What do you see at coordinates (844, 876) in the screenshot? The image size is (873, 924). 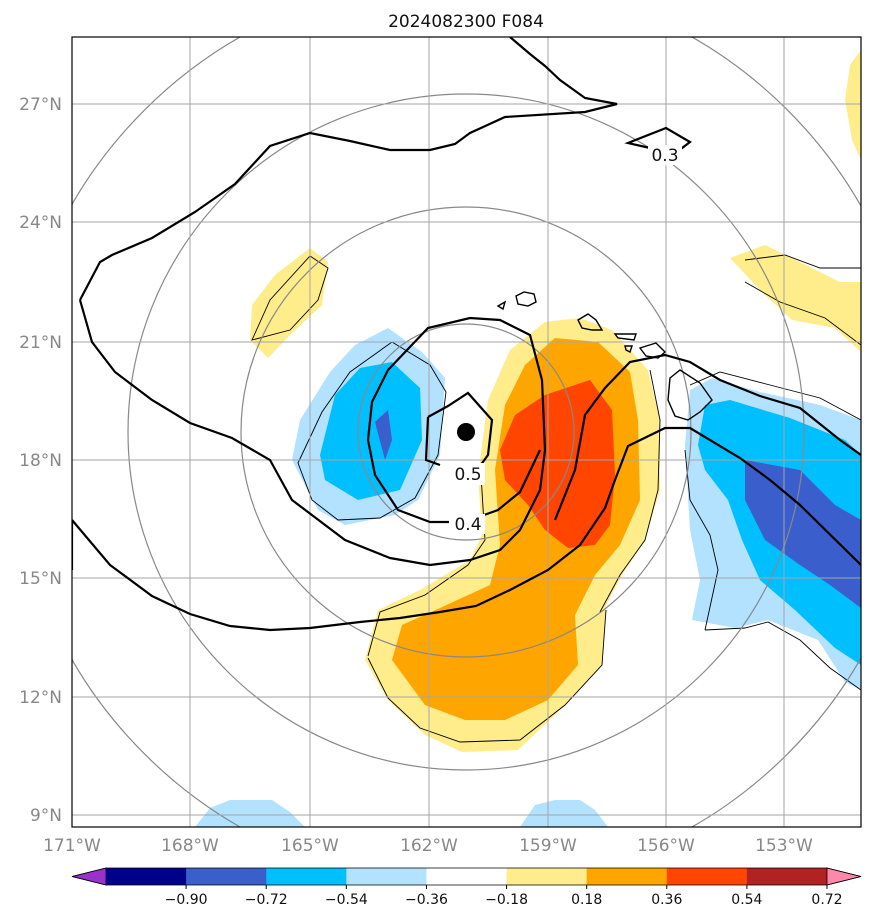 I see `colorbar-max-extend` at bounding box center [844, 876].